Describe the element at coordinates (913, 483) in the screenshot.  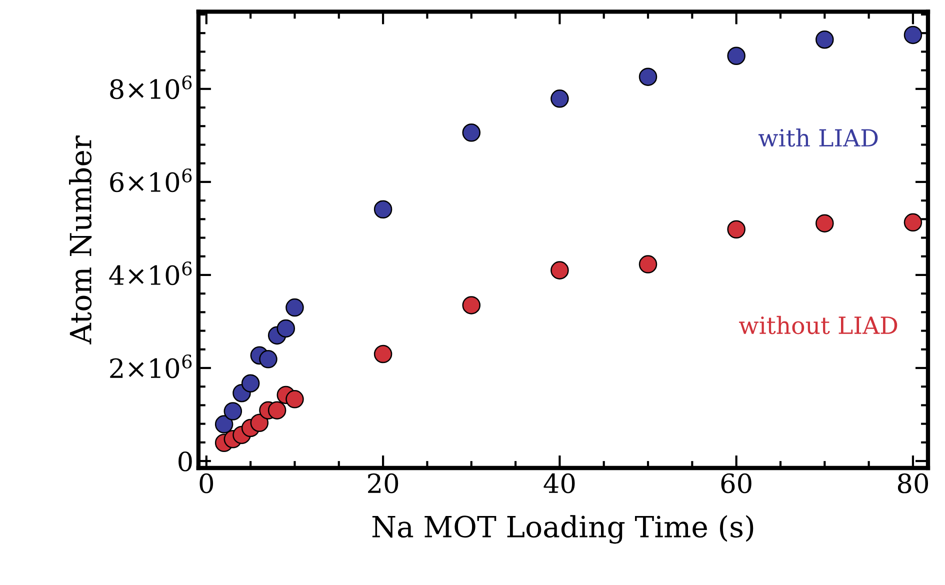
I see `x-tick-label: 80` at that location.